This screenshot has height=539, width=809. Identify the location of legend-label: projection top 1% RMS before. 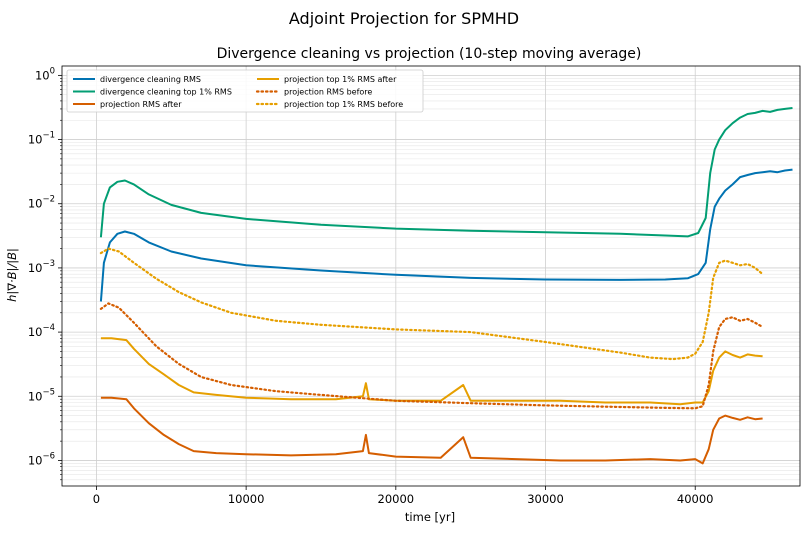
(343, 104).